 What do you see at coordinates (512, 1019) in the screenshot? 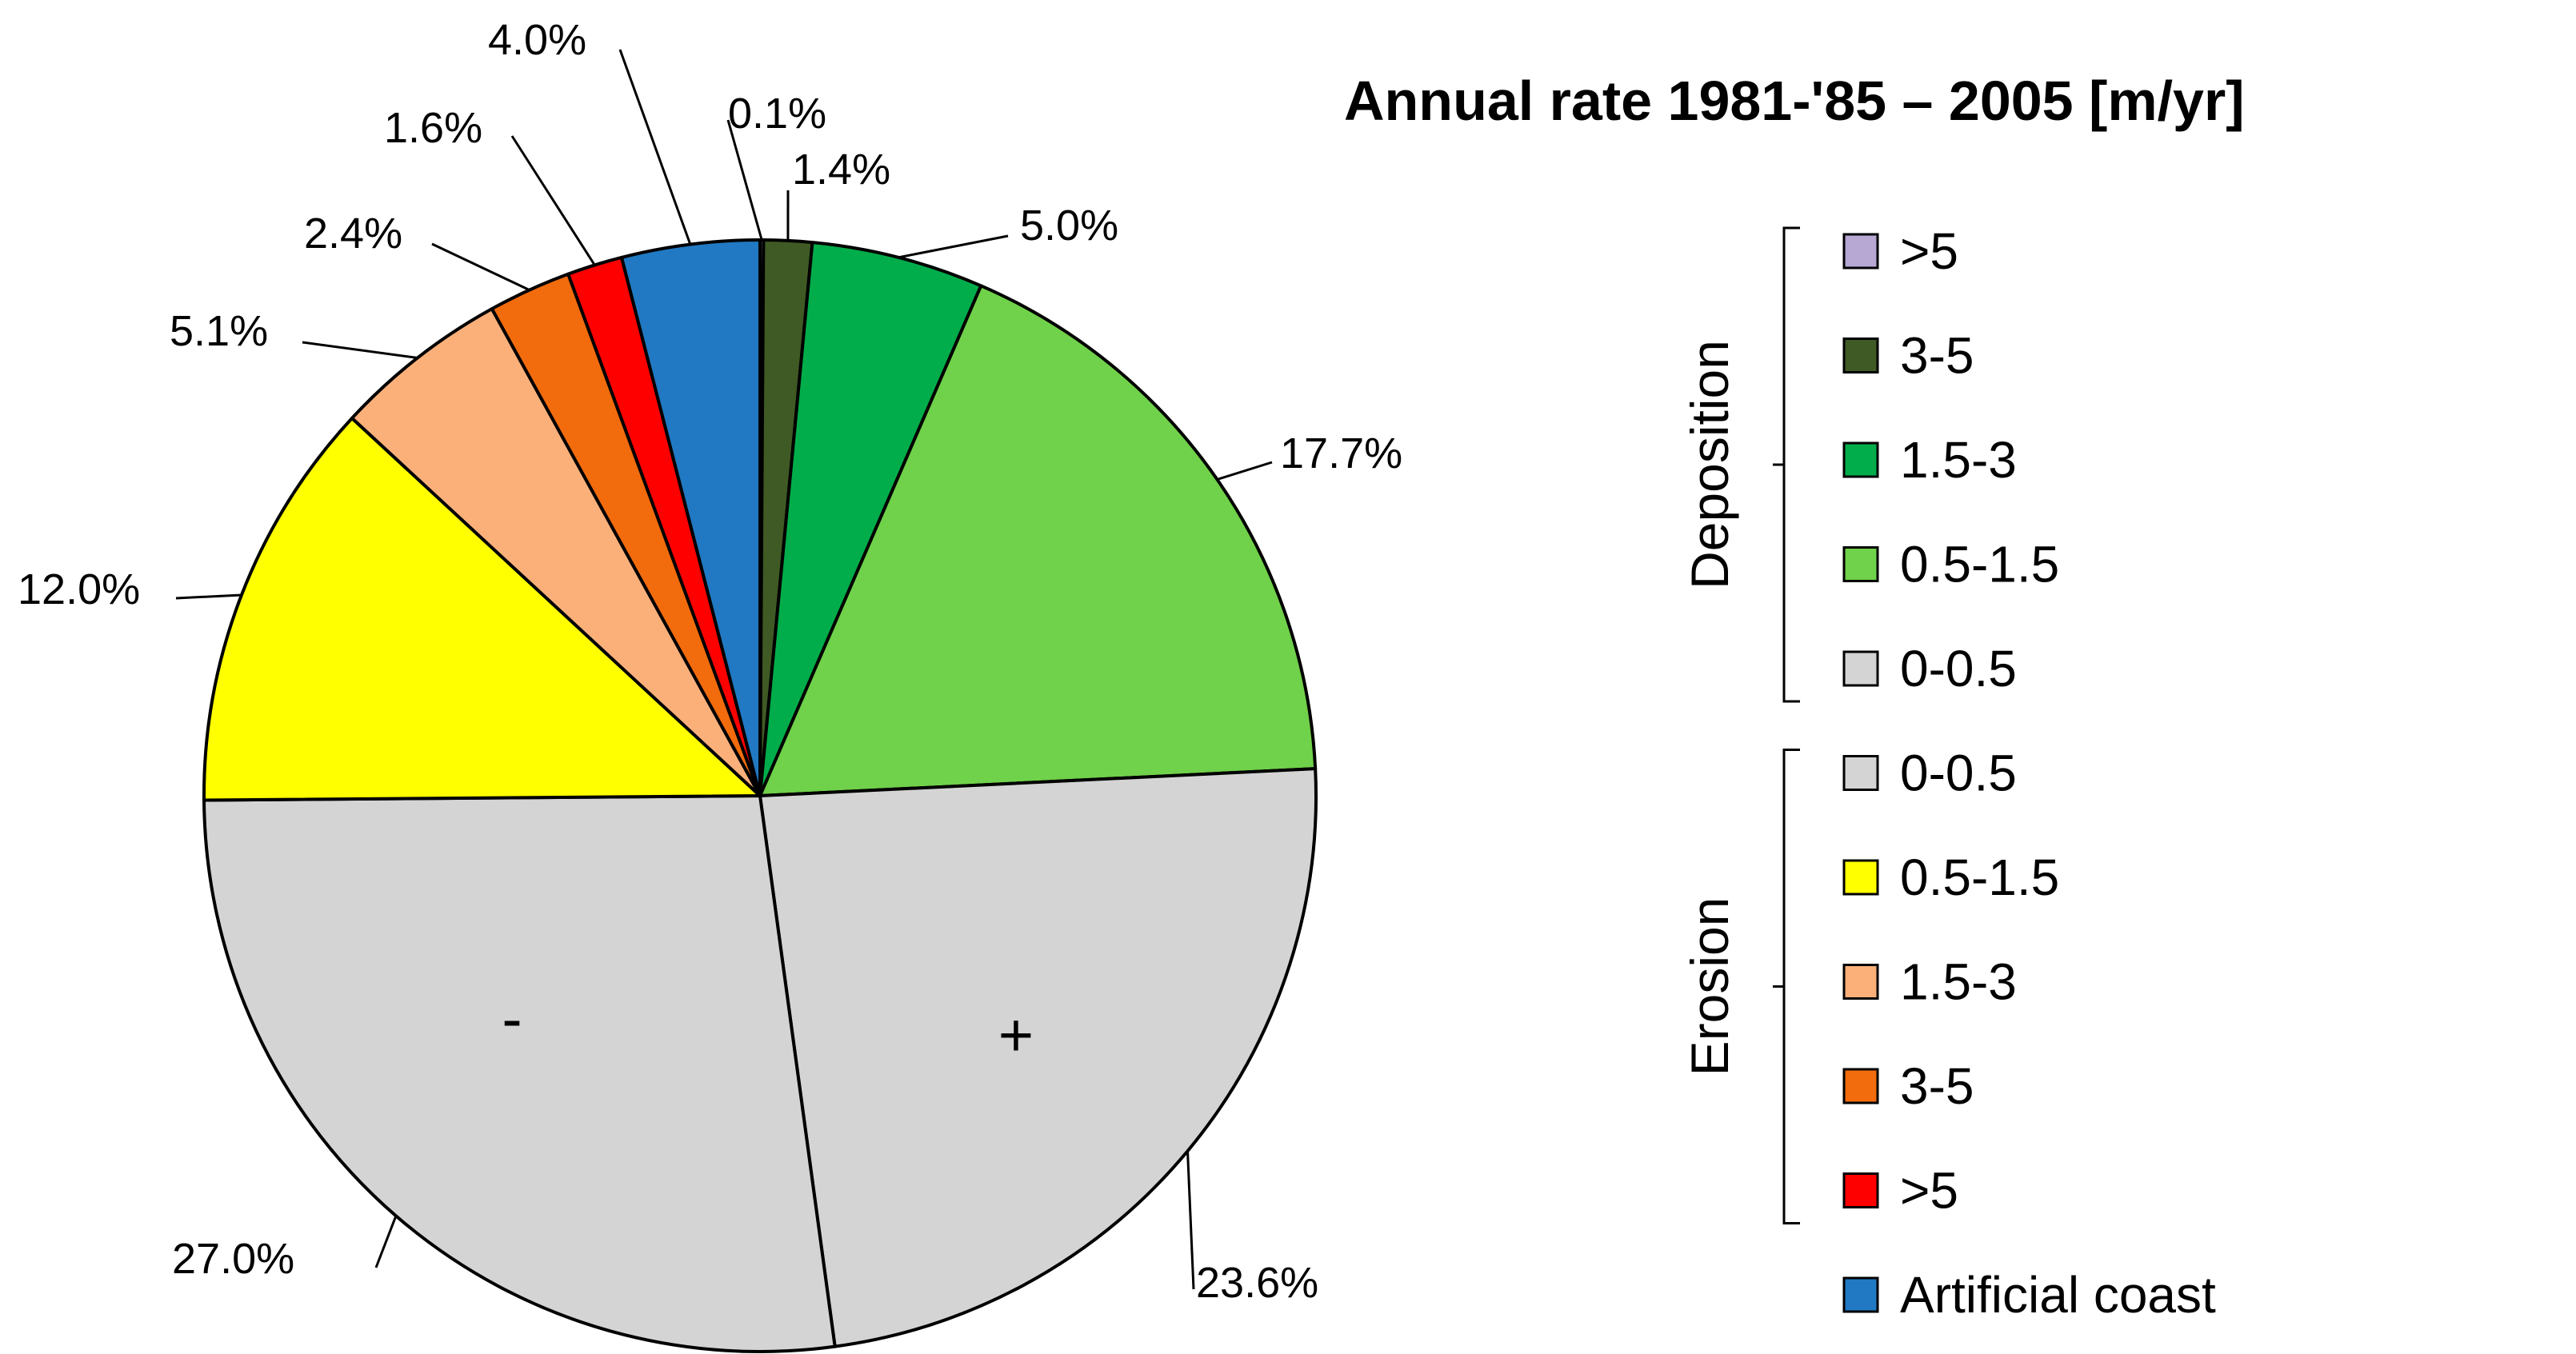
I see `erosion-sign: -` at bounding box center [512, 1019].